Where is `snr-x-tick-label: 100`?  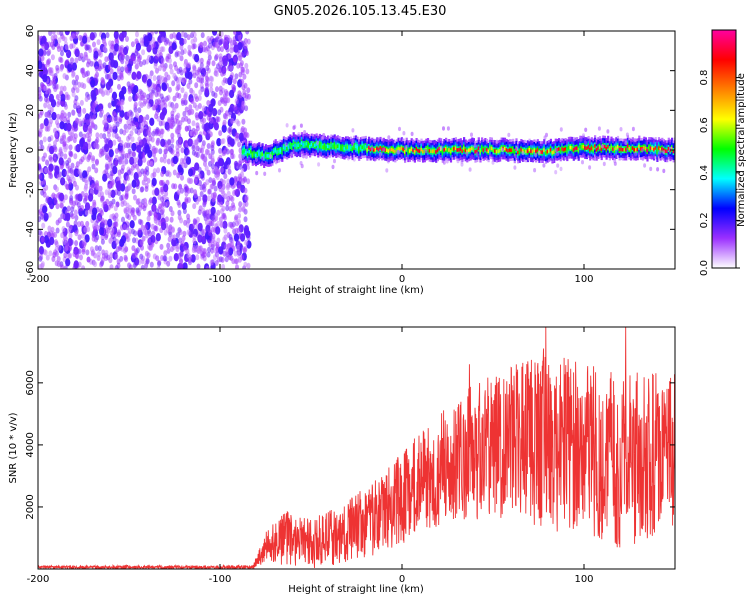 snr-x-tick-label: 100 is located at coordinates (583, 579).